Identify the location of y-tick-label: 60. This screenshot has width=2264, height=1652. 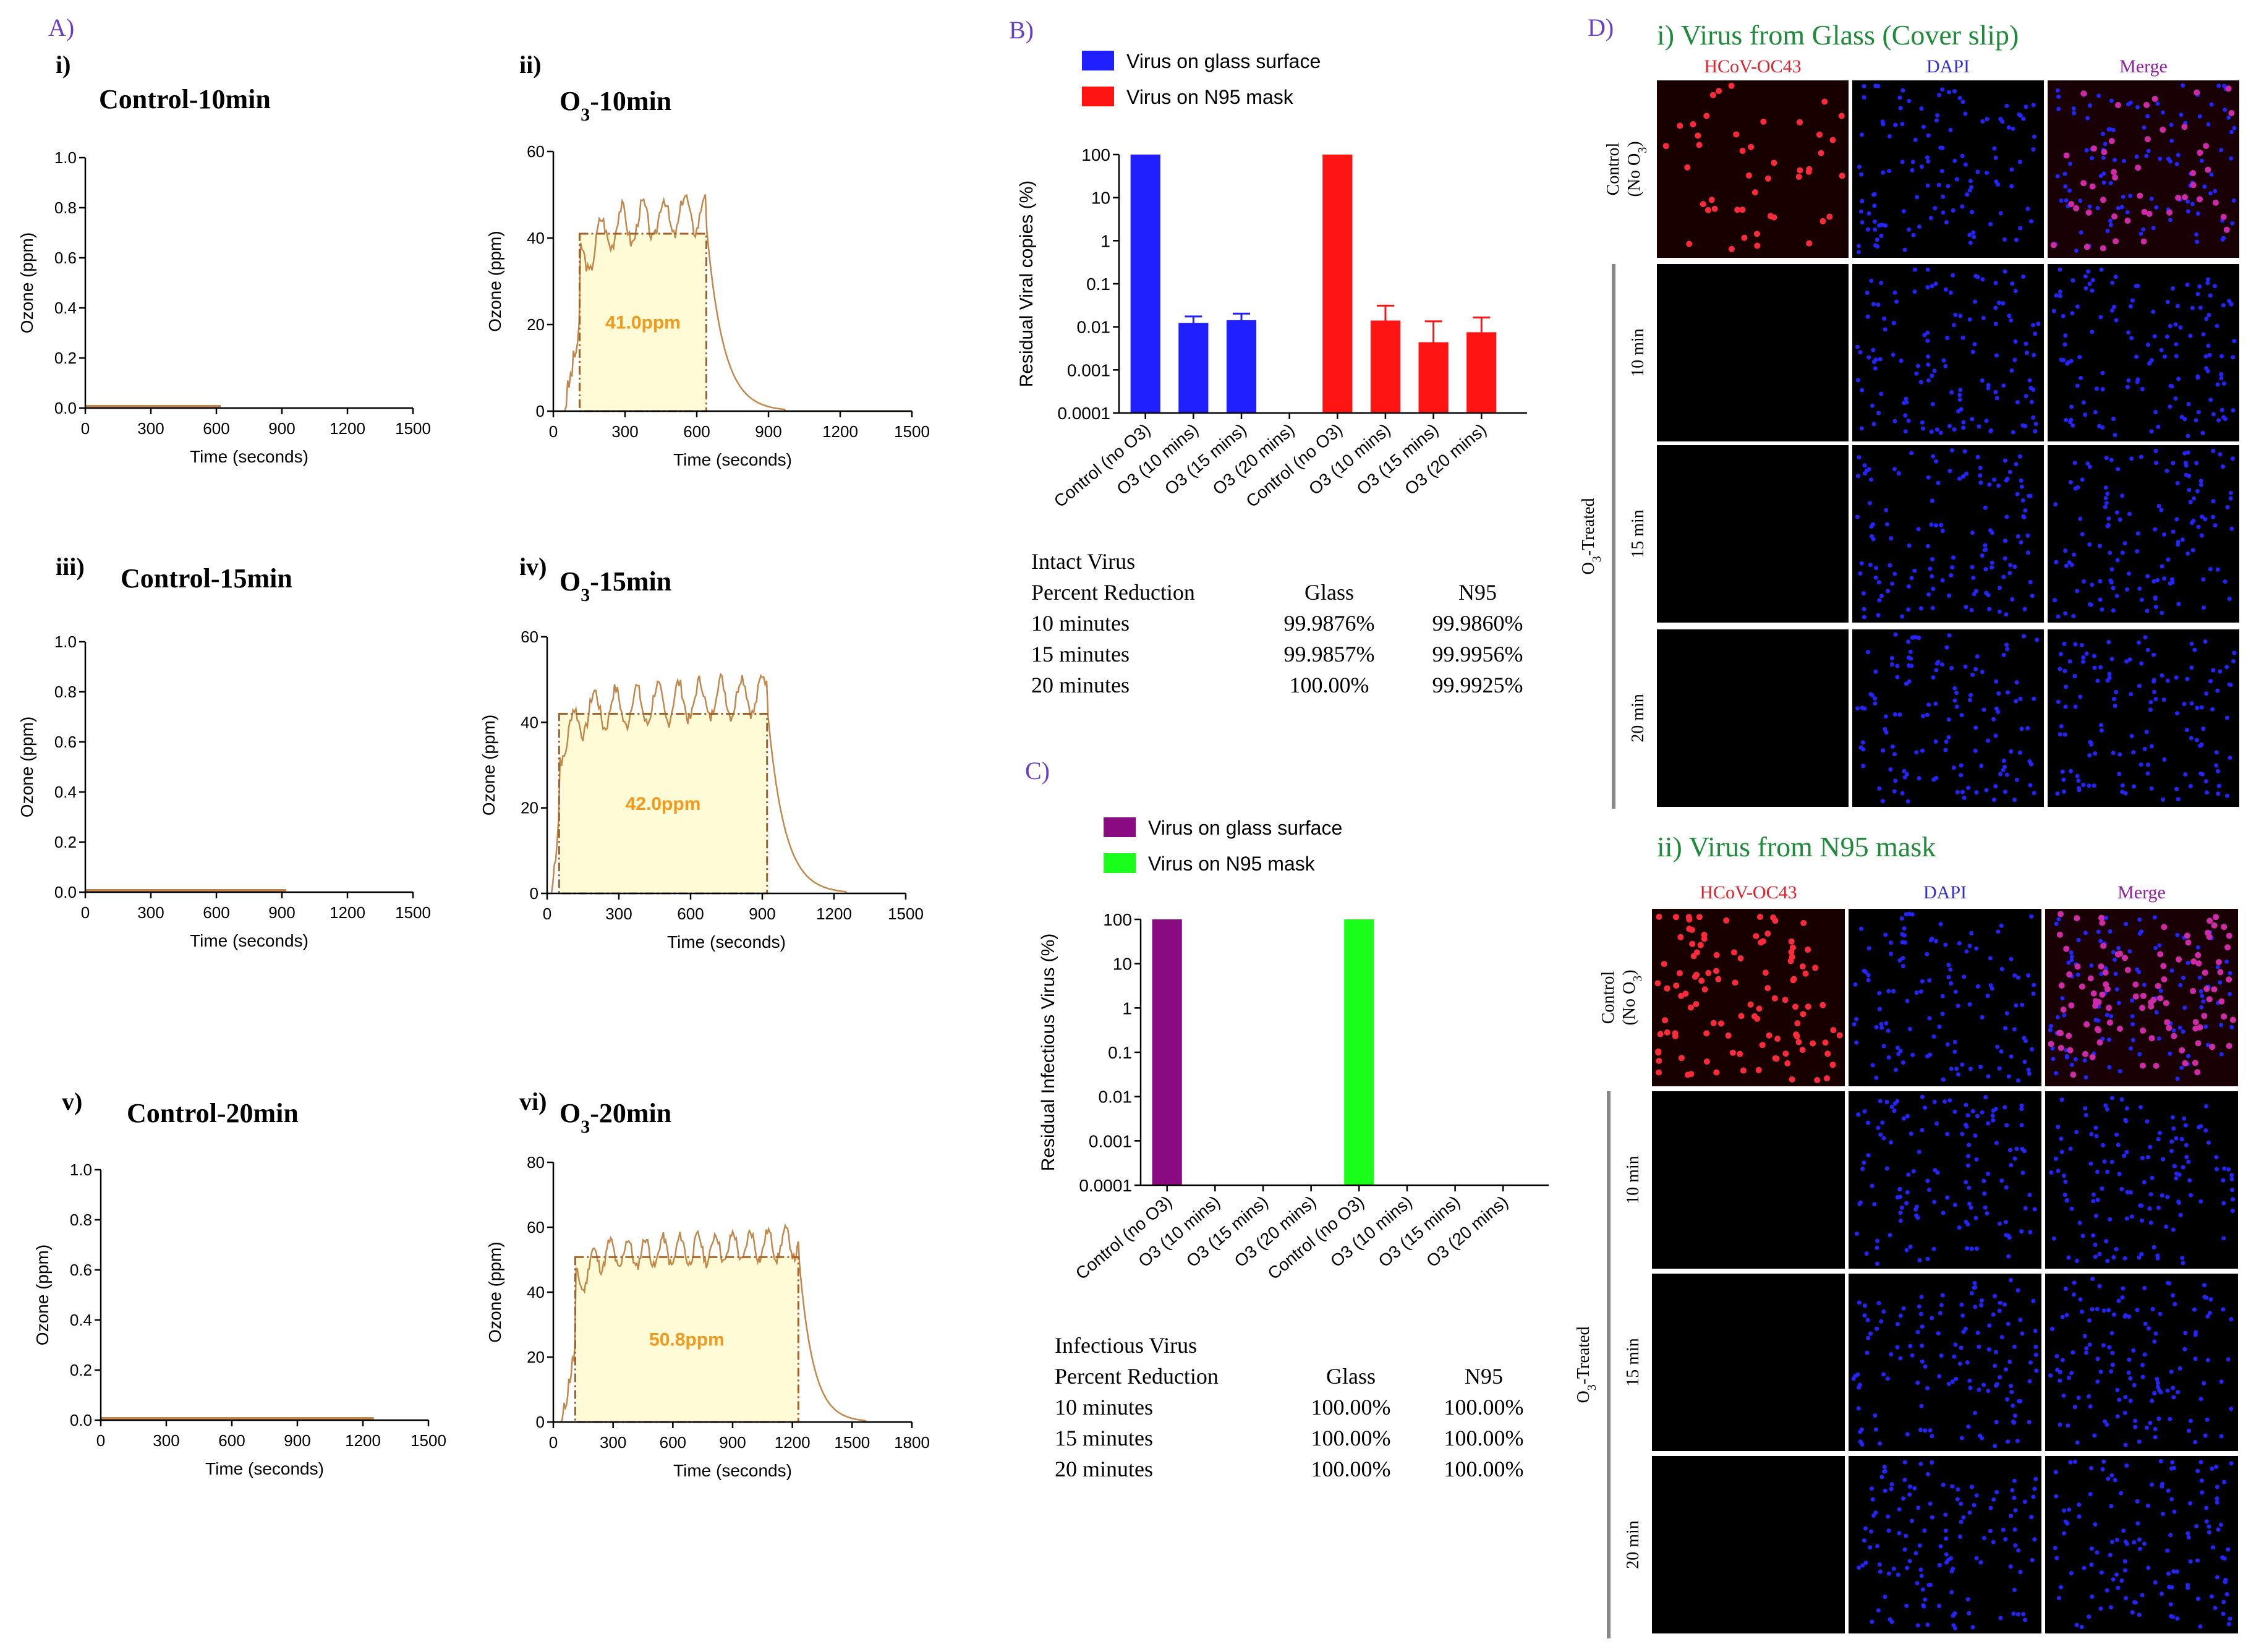
(536, 151).